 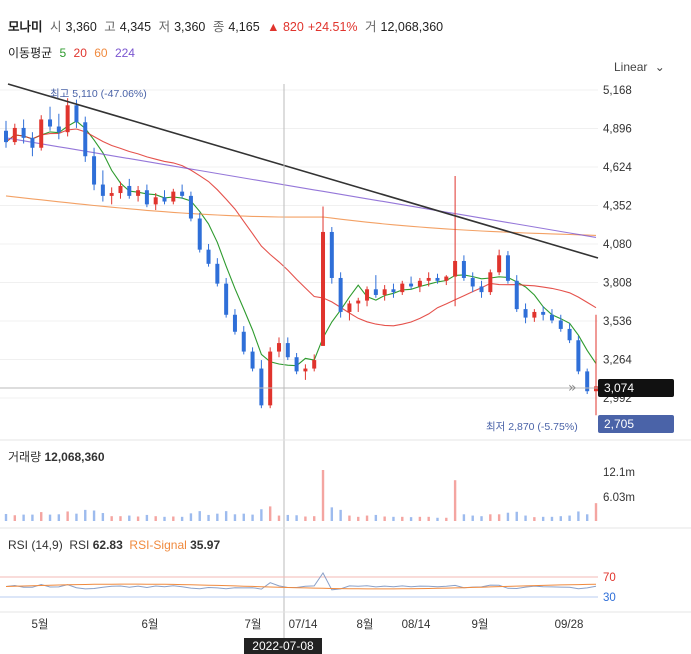 I want to click on low-label: 저, so click(x=164, y=27).